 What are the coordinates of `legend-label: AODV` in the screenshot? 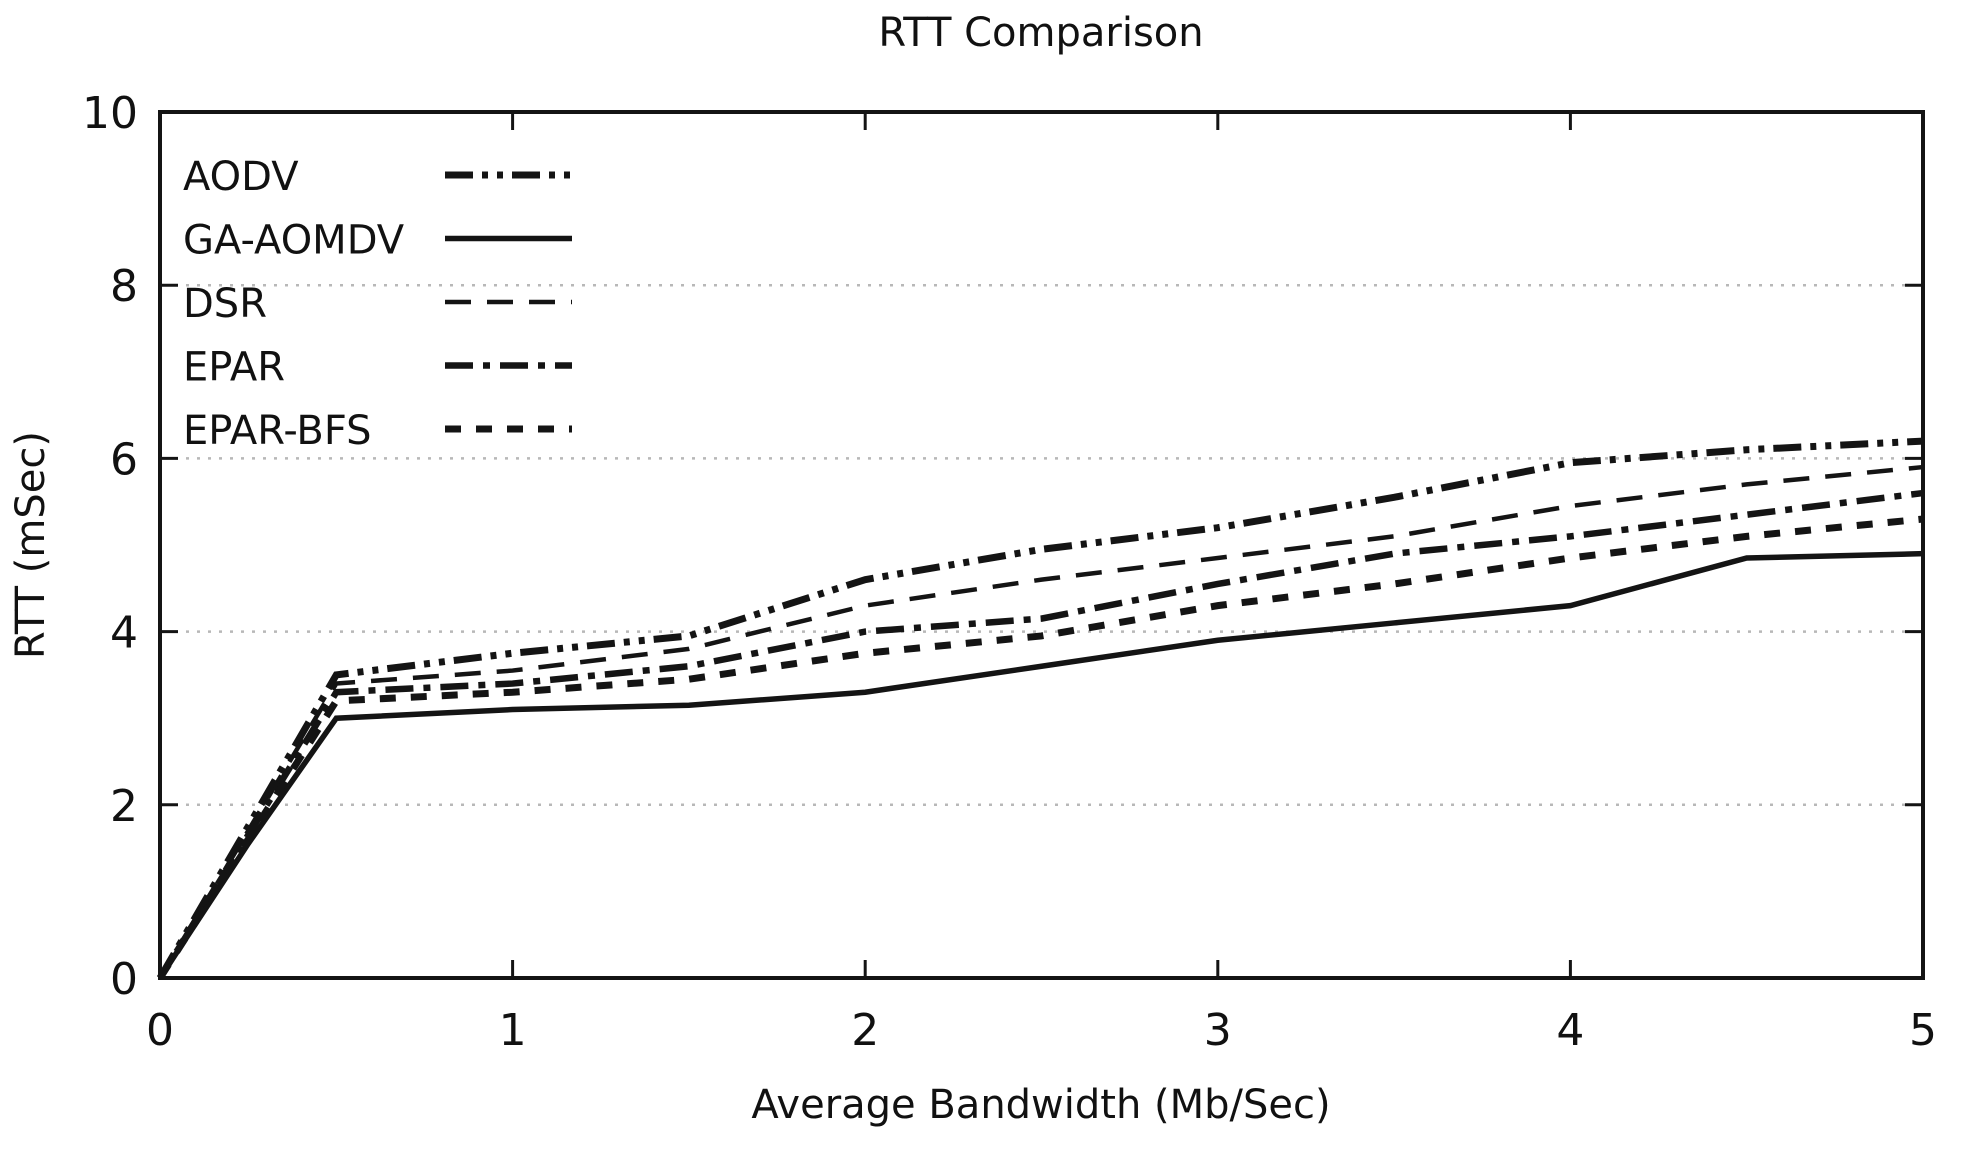 It's located at (241, 177).